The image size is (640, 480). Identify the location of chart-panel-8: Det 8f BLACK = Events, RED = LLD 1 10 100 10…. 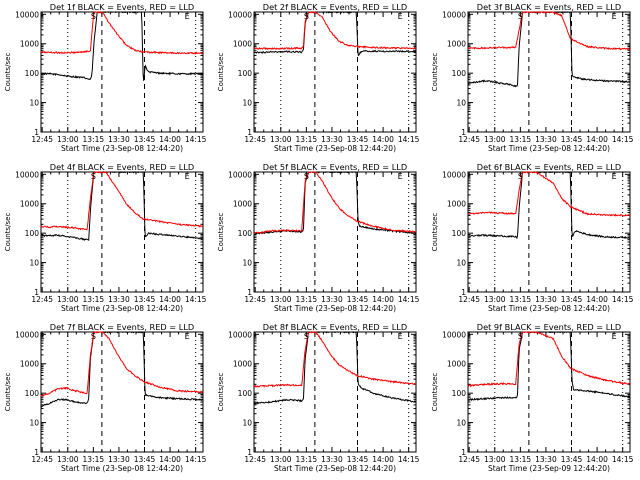
(318, 397).